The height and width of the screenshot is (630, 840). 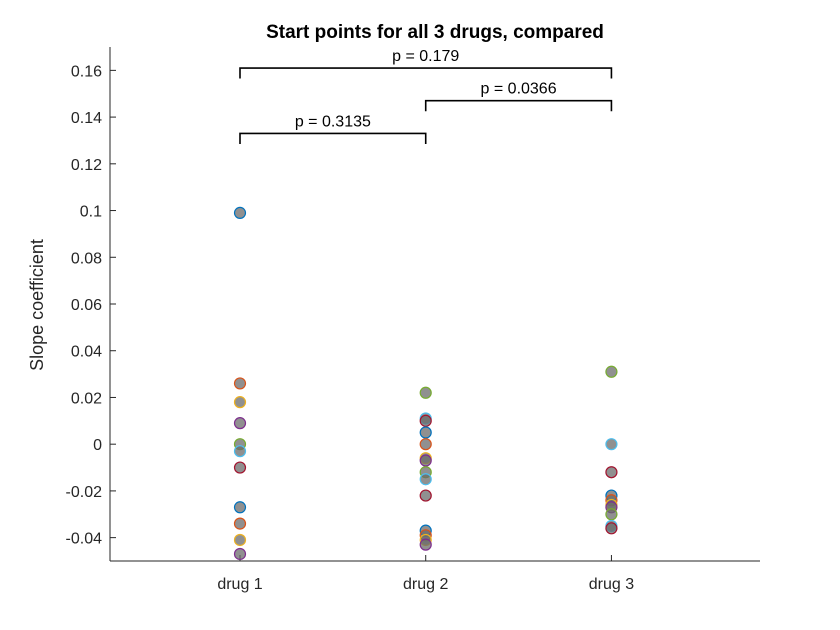 I want to click on y-tick-label: 0.06, so click(x=86, y=305).